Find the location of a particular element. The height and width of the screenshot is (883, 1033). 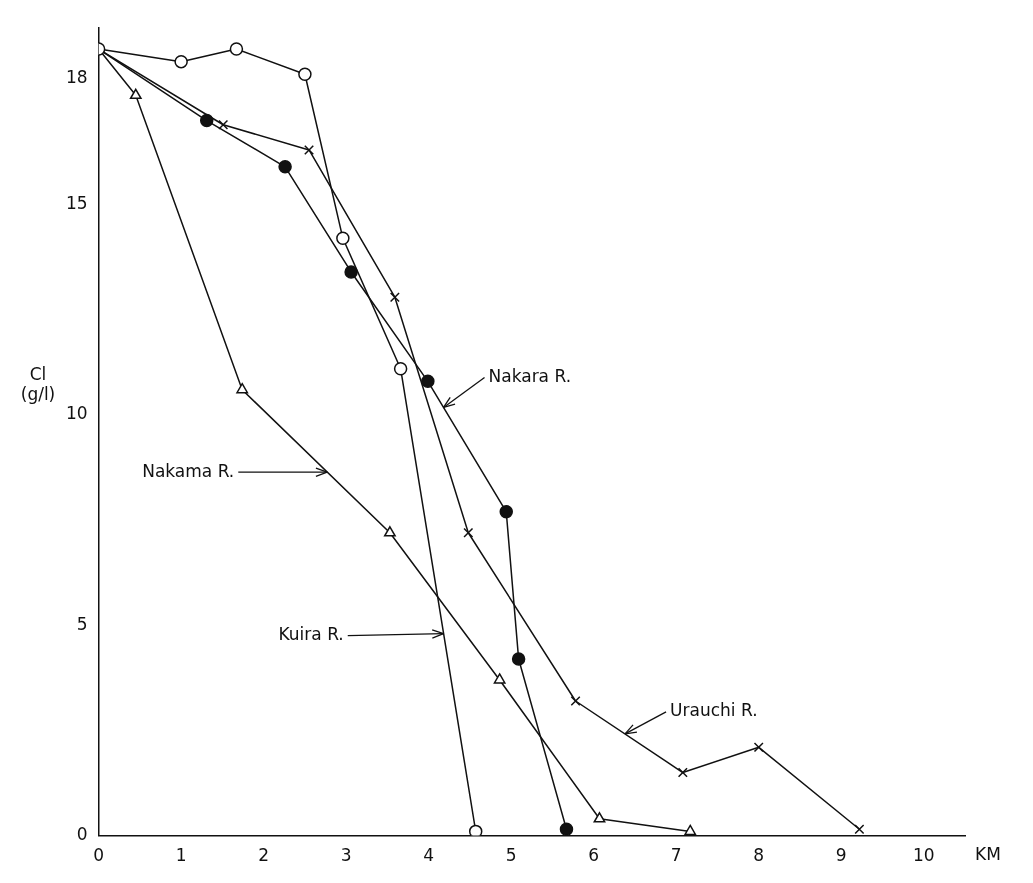

annotation: Nakama R. is located at coordinates (188, 470).